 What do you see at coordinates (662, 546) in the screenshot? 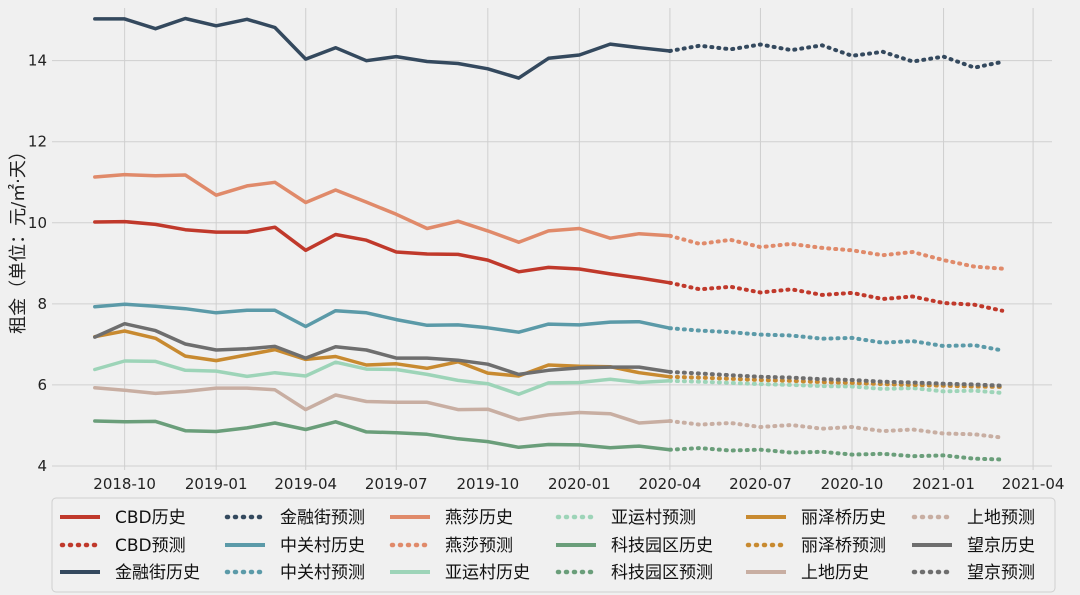
I see `legend-label: 科技园区历史` at bounding box center [662, 546].